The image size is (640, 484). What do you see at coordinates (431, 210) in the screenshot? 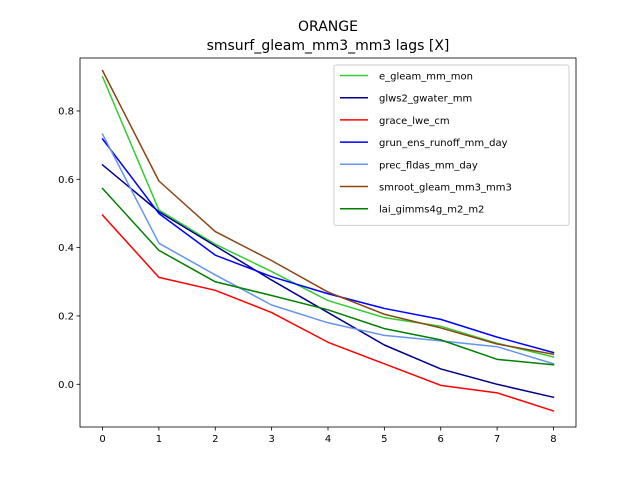
I see `legend-label: lai_gimms4g_m2_m2` at bounding box center [431, 210].